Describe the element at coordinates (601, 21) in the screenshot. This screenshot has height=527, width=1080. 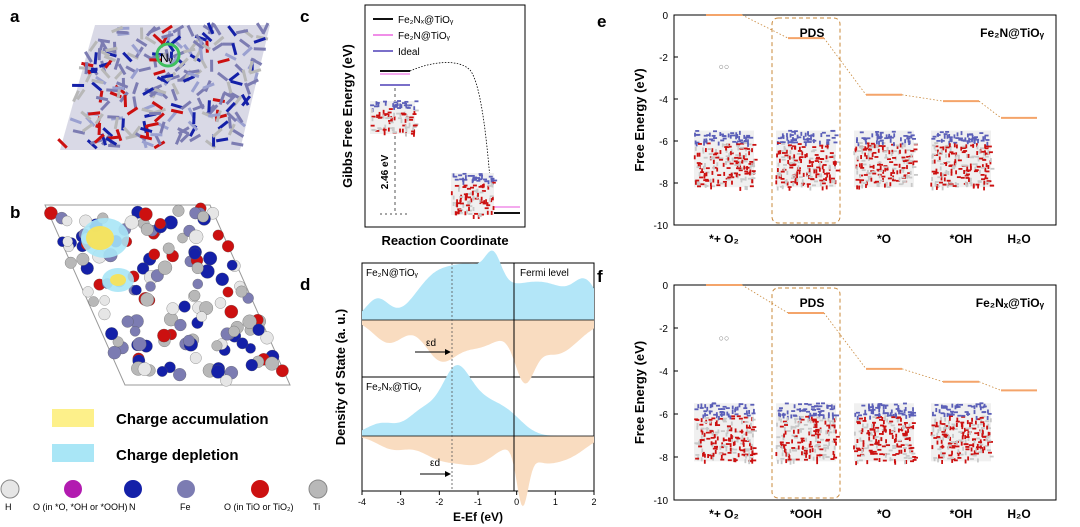
I see `panel-label-e: e` at that location.